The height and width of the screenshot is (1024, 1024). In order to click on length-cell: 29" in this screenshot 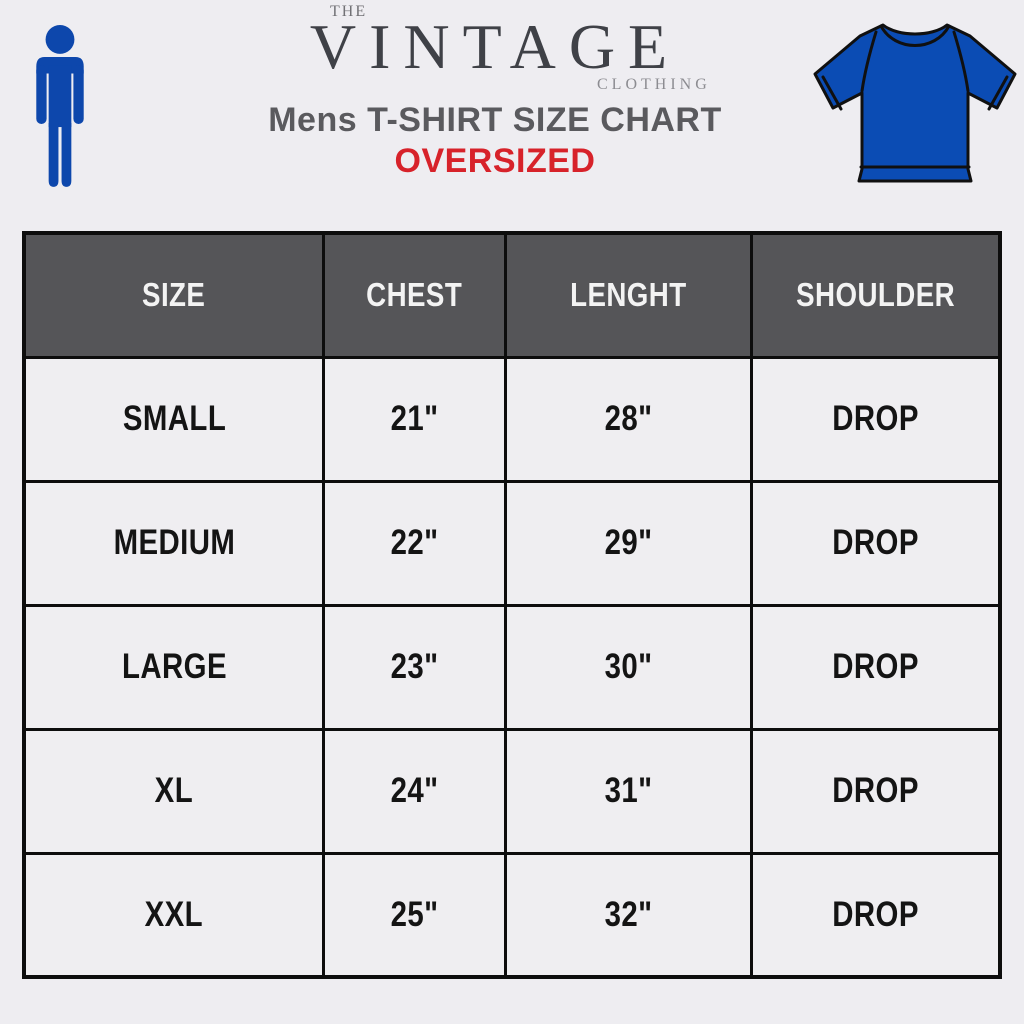, I will do `click(628, 543)`.